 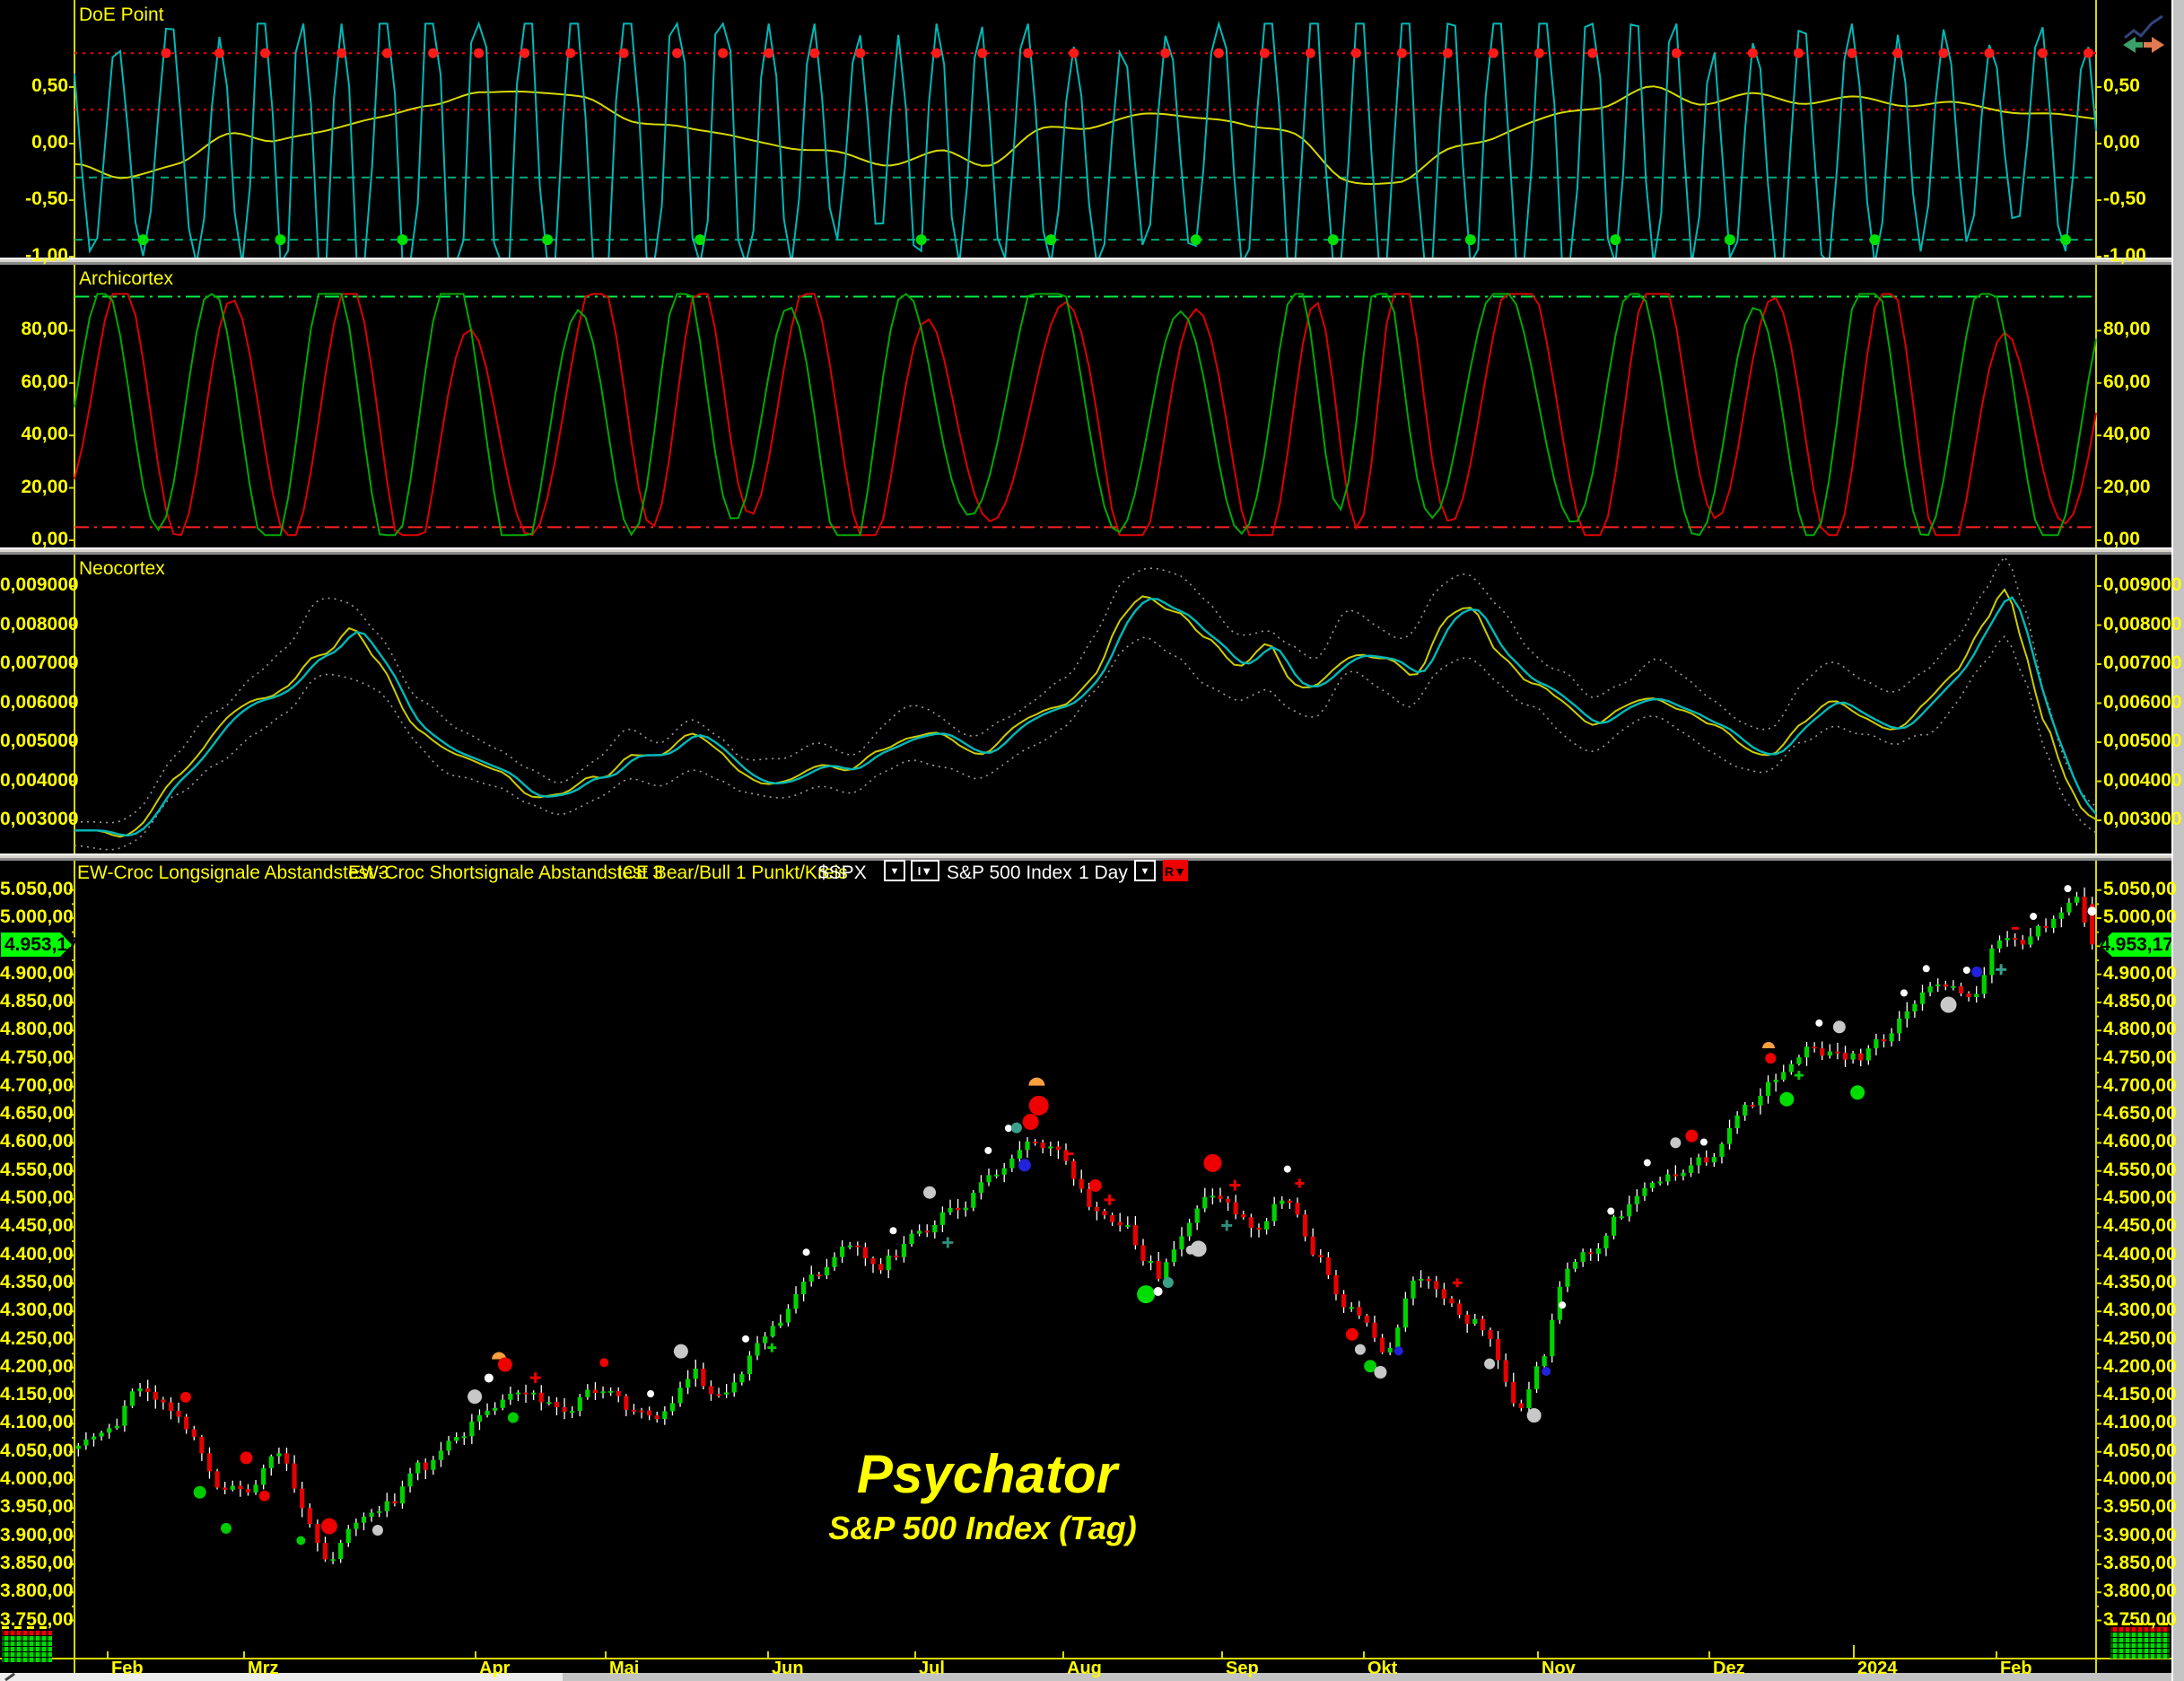 I want to click on price-ytick-left: 4.400,00, so click(x=37, y=1254).